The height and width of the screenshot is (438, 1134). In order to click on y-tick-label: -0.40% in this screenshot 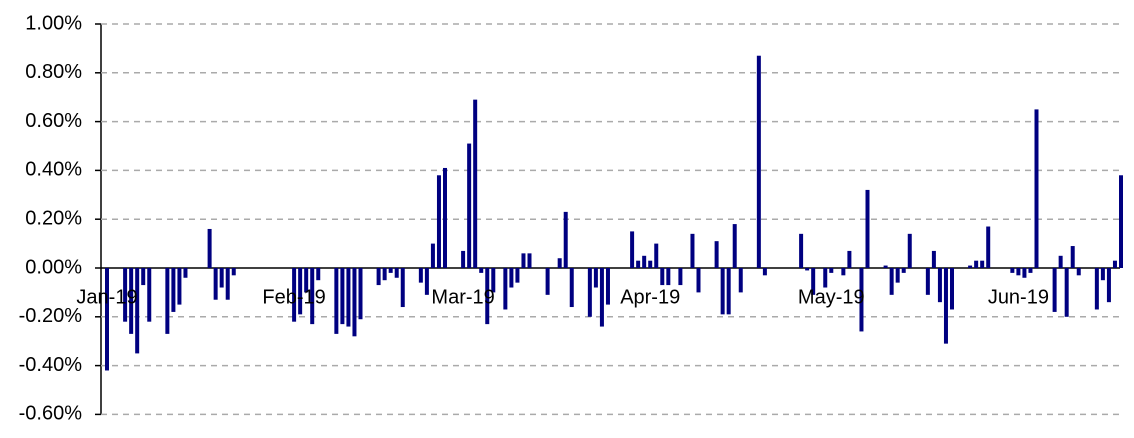, I will do `click(51, 365)`.